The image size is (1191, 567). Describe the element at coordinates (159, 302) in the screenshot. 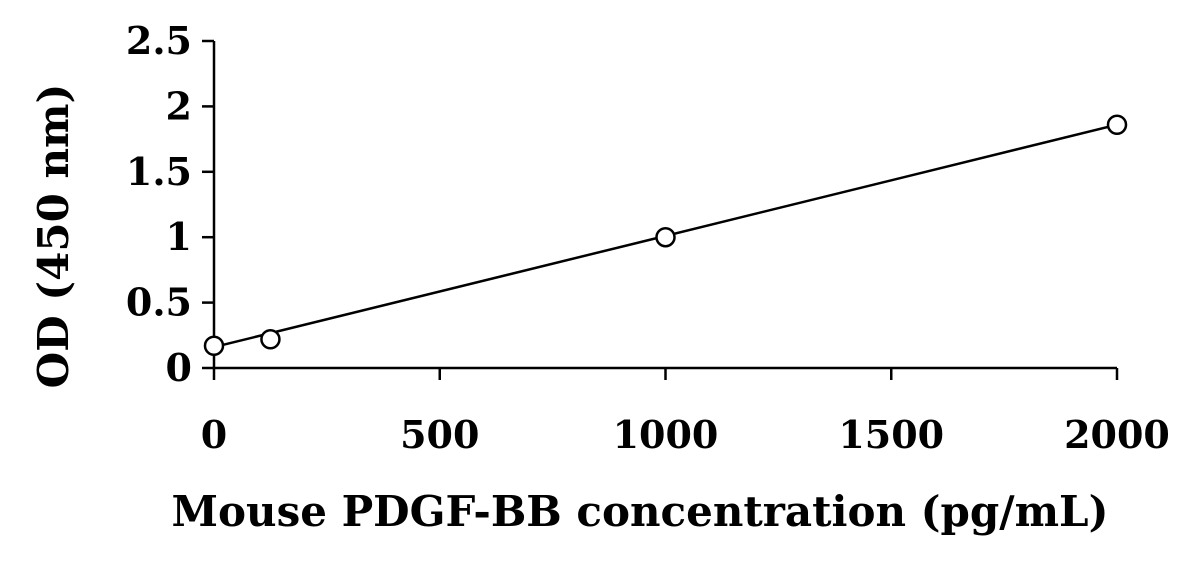

I see `y-tick-label: 0.5` at that location.